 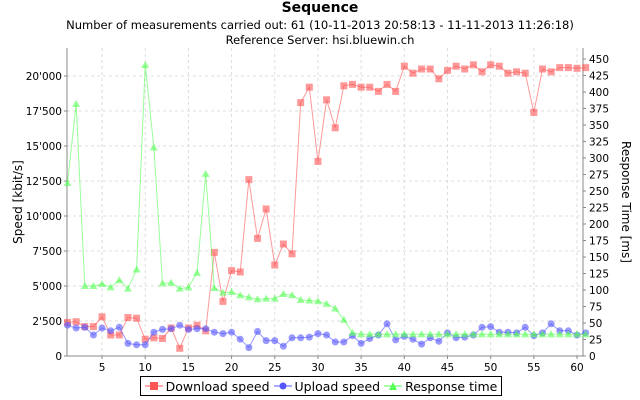 I want to click on square-marker-icon, so click(x=153, y=386).